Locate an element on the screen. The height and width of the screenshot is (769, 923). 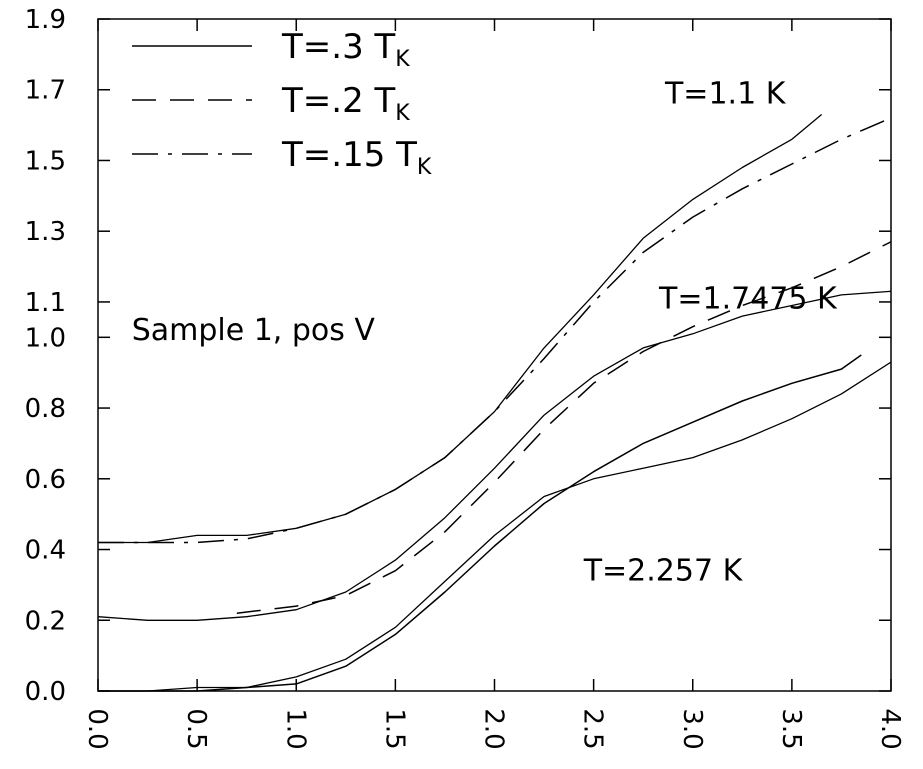
y-tick-label: 1.7 is located at coordinates (45, 91).